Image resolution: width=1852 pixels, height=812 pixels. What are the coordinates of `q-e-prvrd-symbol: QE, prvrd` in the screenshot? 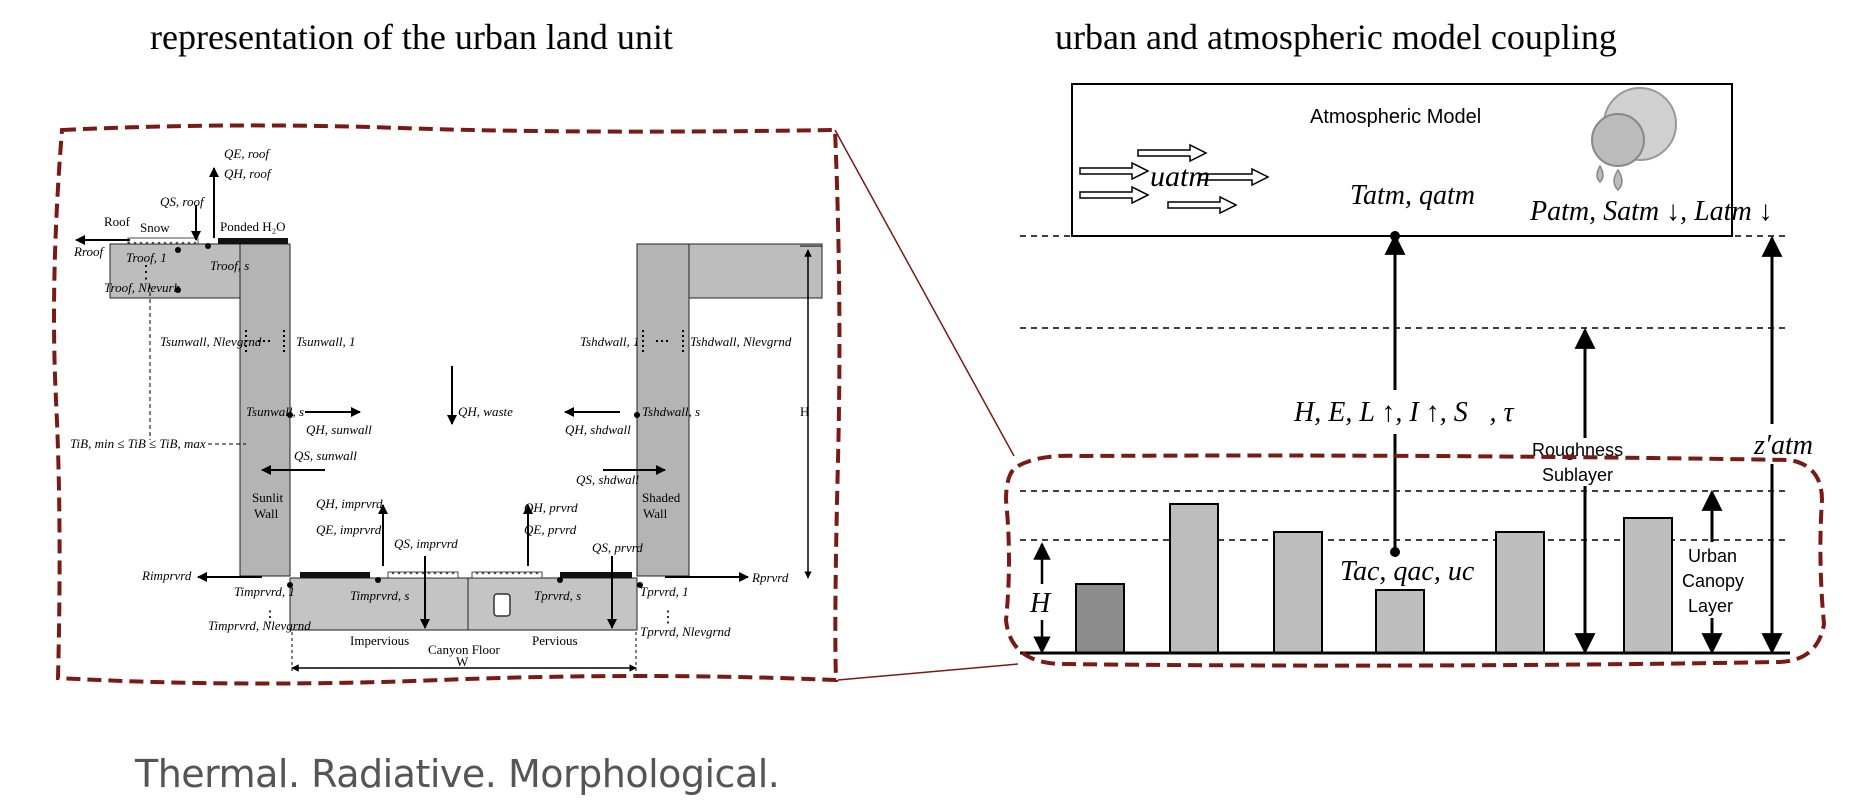 It's located at (550, 529).